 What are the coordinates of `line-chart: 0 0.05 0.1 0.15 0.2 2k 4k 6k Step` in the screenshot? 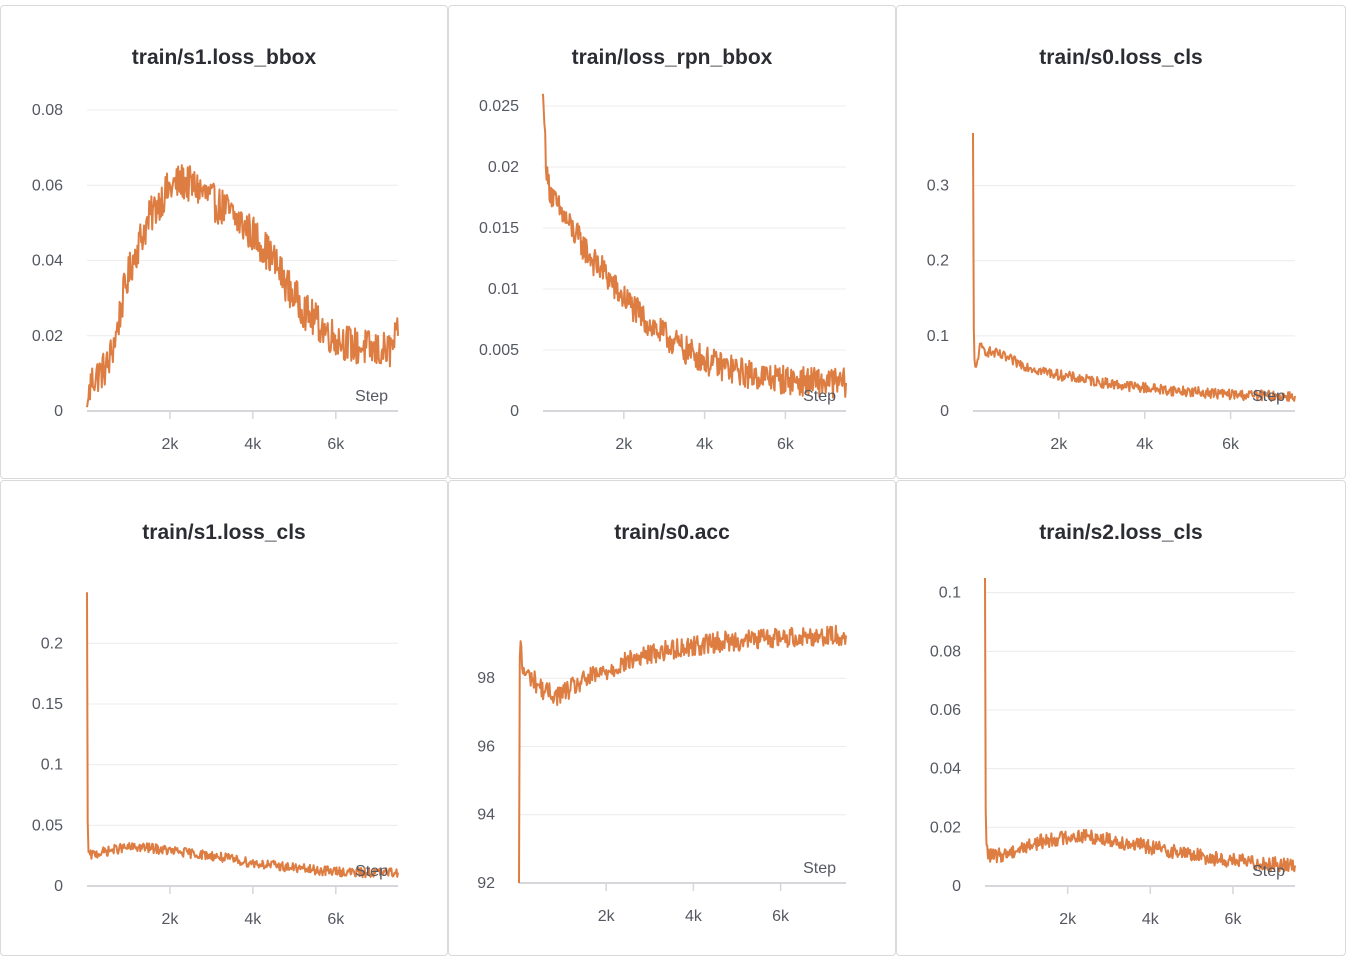 It's located at (215, 760).